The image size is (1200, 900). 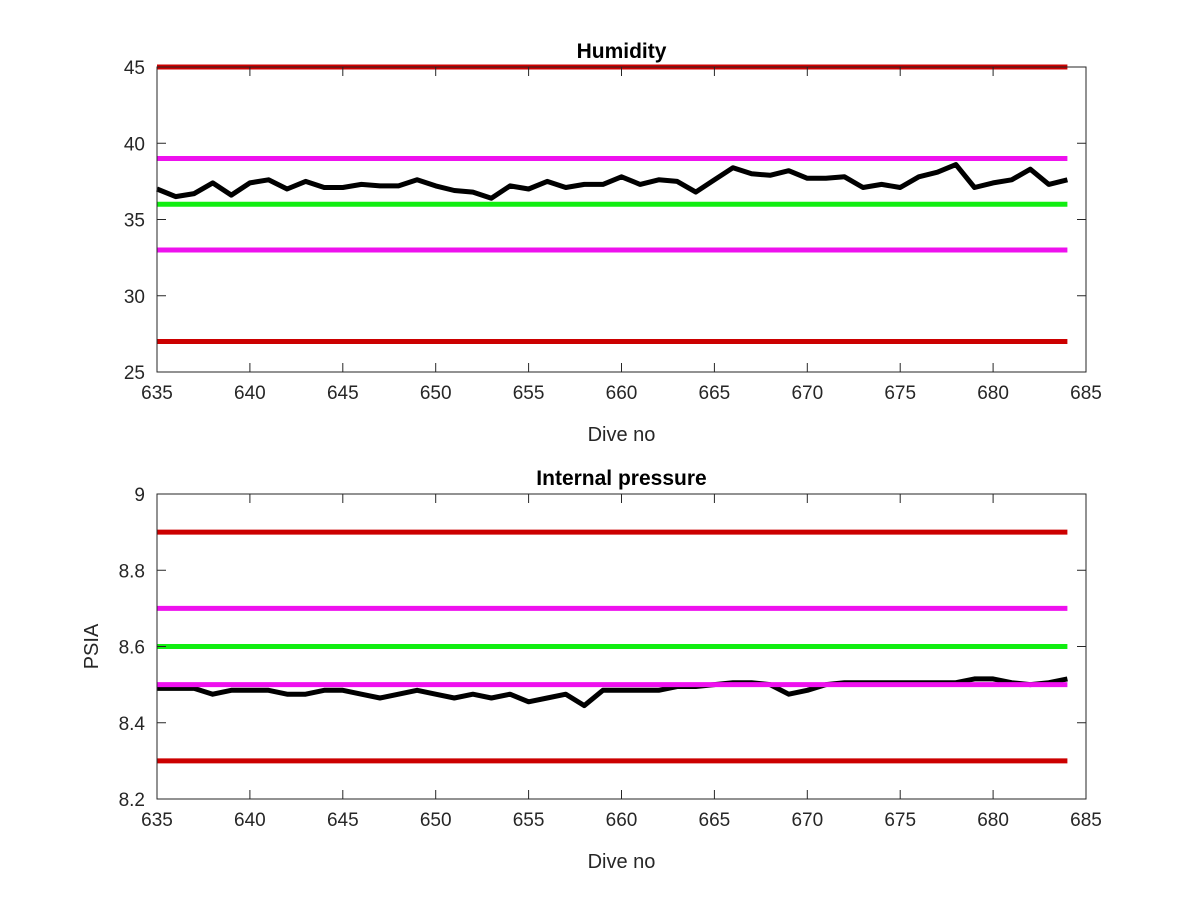 I want to click on humidity-x-tick-label: 640, so click(x=250, y=393).